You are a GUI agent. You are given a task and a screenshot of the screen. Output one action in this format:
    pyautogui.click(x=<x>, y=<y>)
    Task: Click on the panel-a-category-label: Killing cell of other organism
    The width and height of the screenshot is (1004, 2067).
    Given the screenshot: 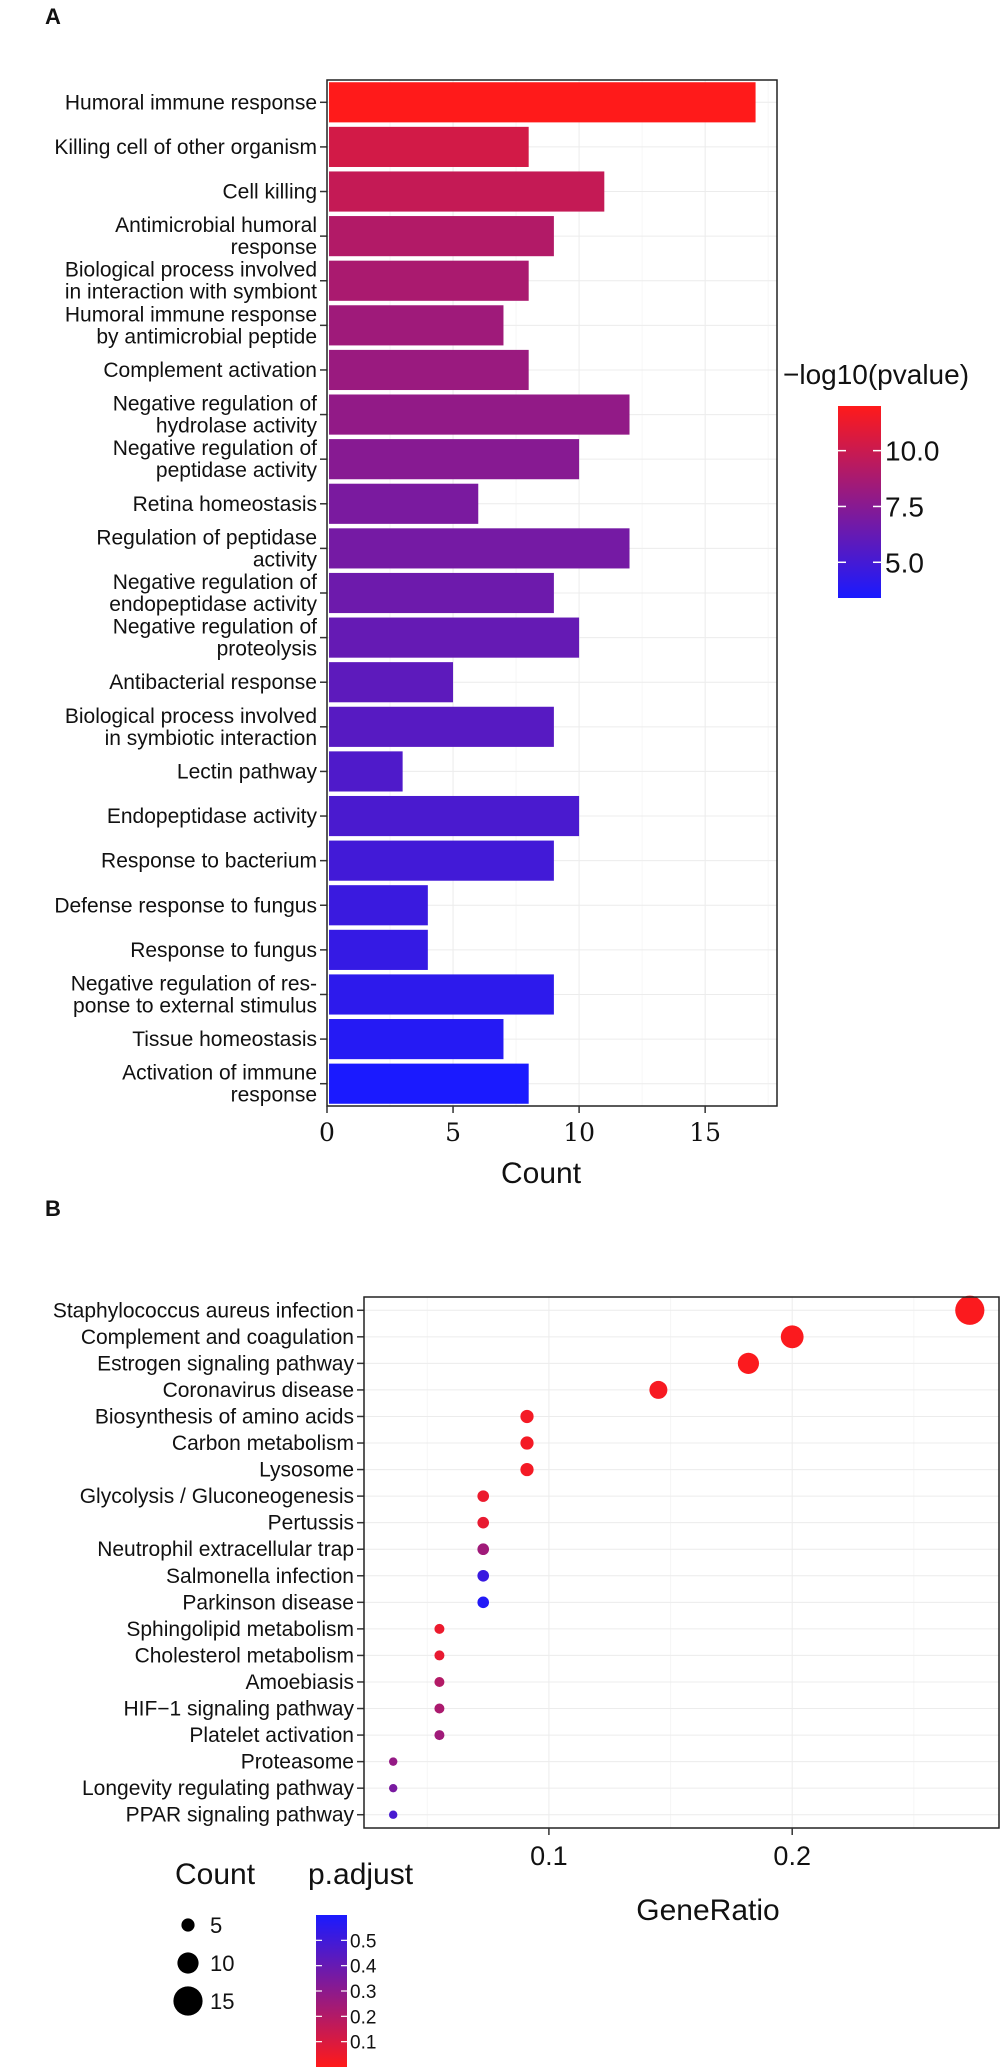 What is the action you would take?
    pyautogui.click(x=185, y=147)
    